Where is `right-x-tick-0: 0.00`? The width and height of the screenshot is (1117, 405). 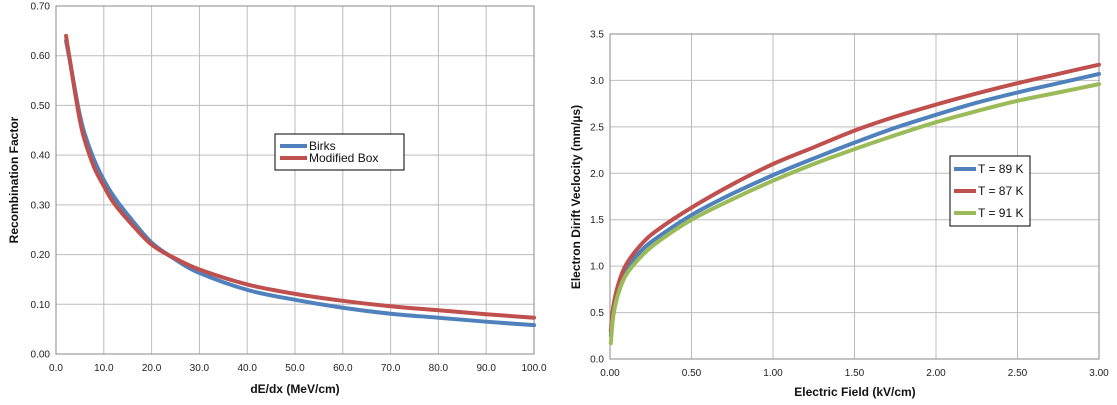 right-x-tick-0: 0.00 is located at coordinates (610, 373).